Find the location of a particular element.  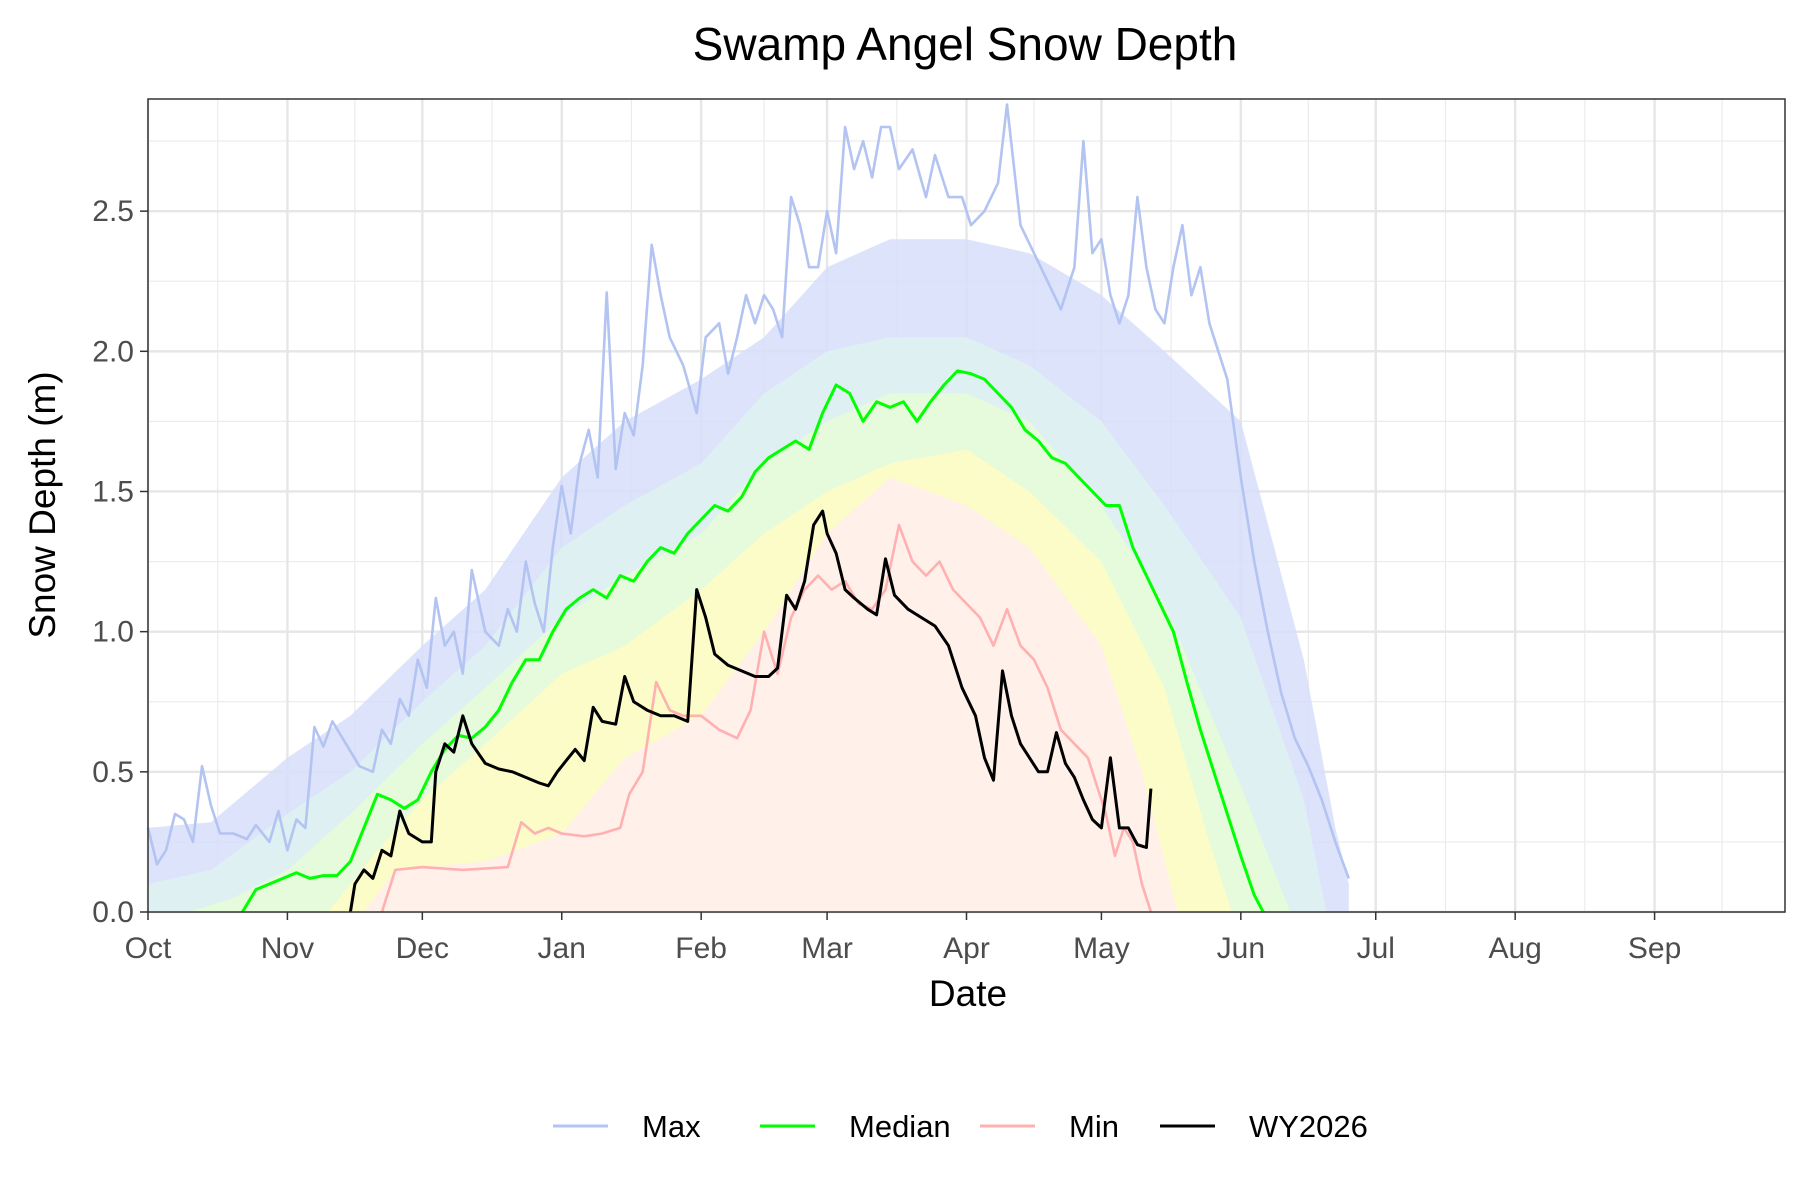

y-tick-label: 2.0 is located at coordinates (113, 351).